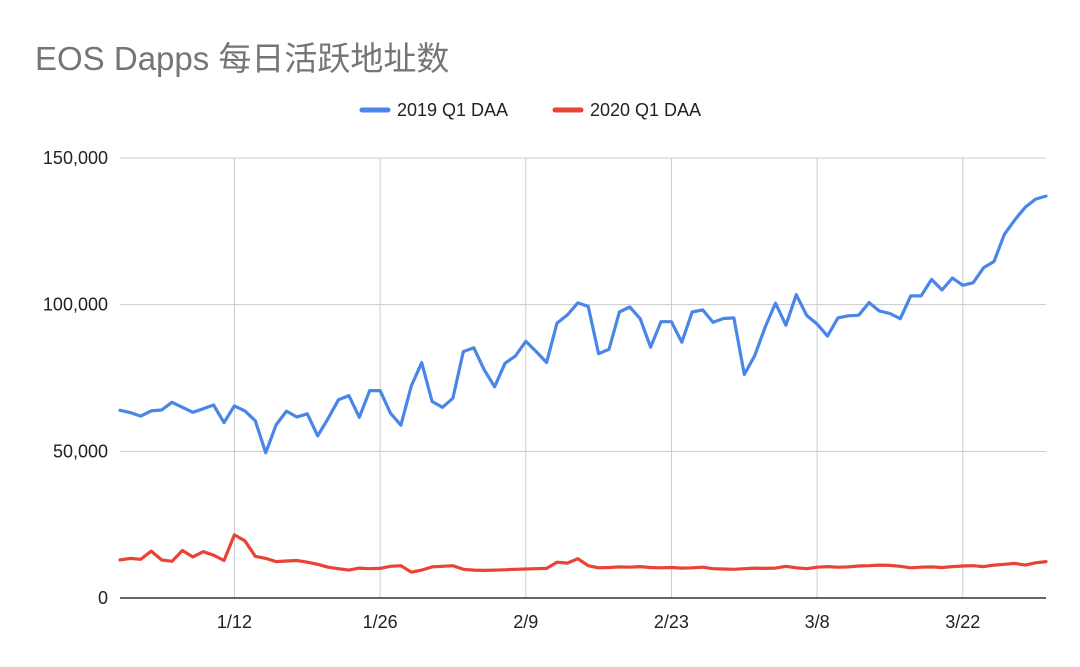  I want to click on x-tick-label: 3/22, so click(962, 622).